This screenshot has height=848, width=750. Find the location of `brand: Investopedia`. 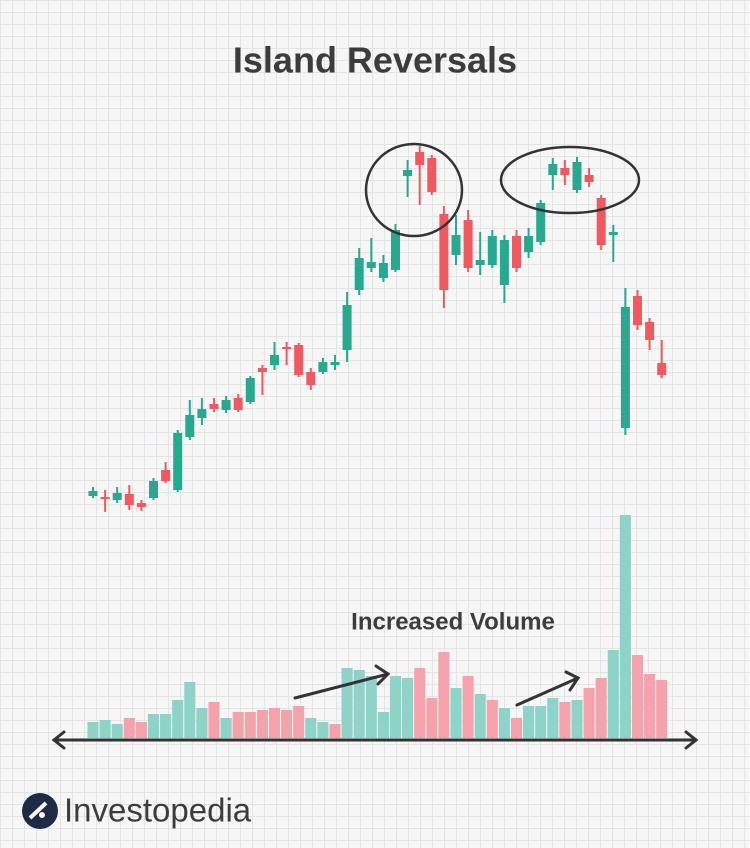

brand: Investopedia is located at coordinates (158, 810).